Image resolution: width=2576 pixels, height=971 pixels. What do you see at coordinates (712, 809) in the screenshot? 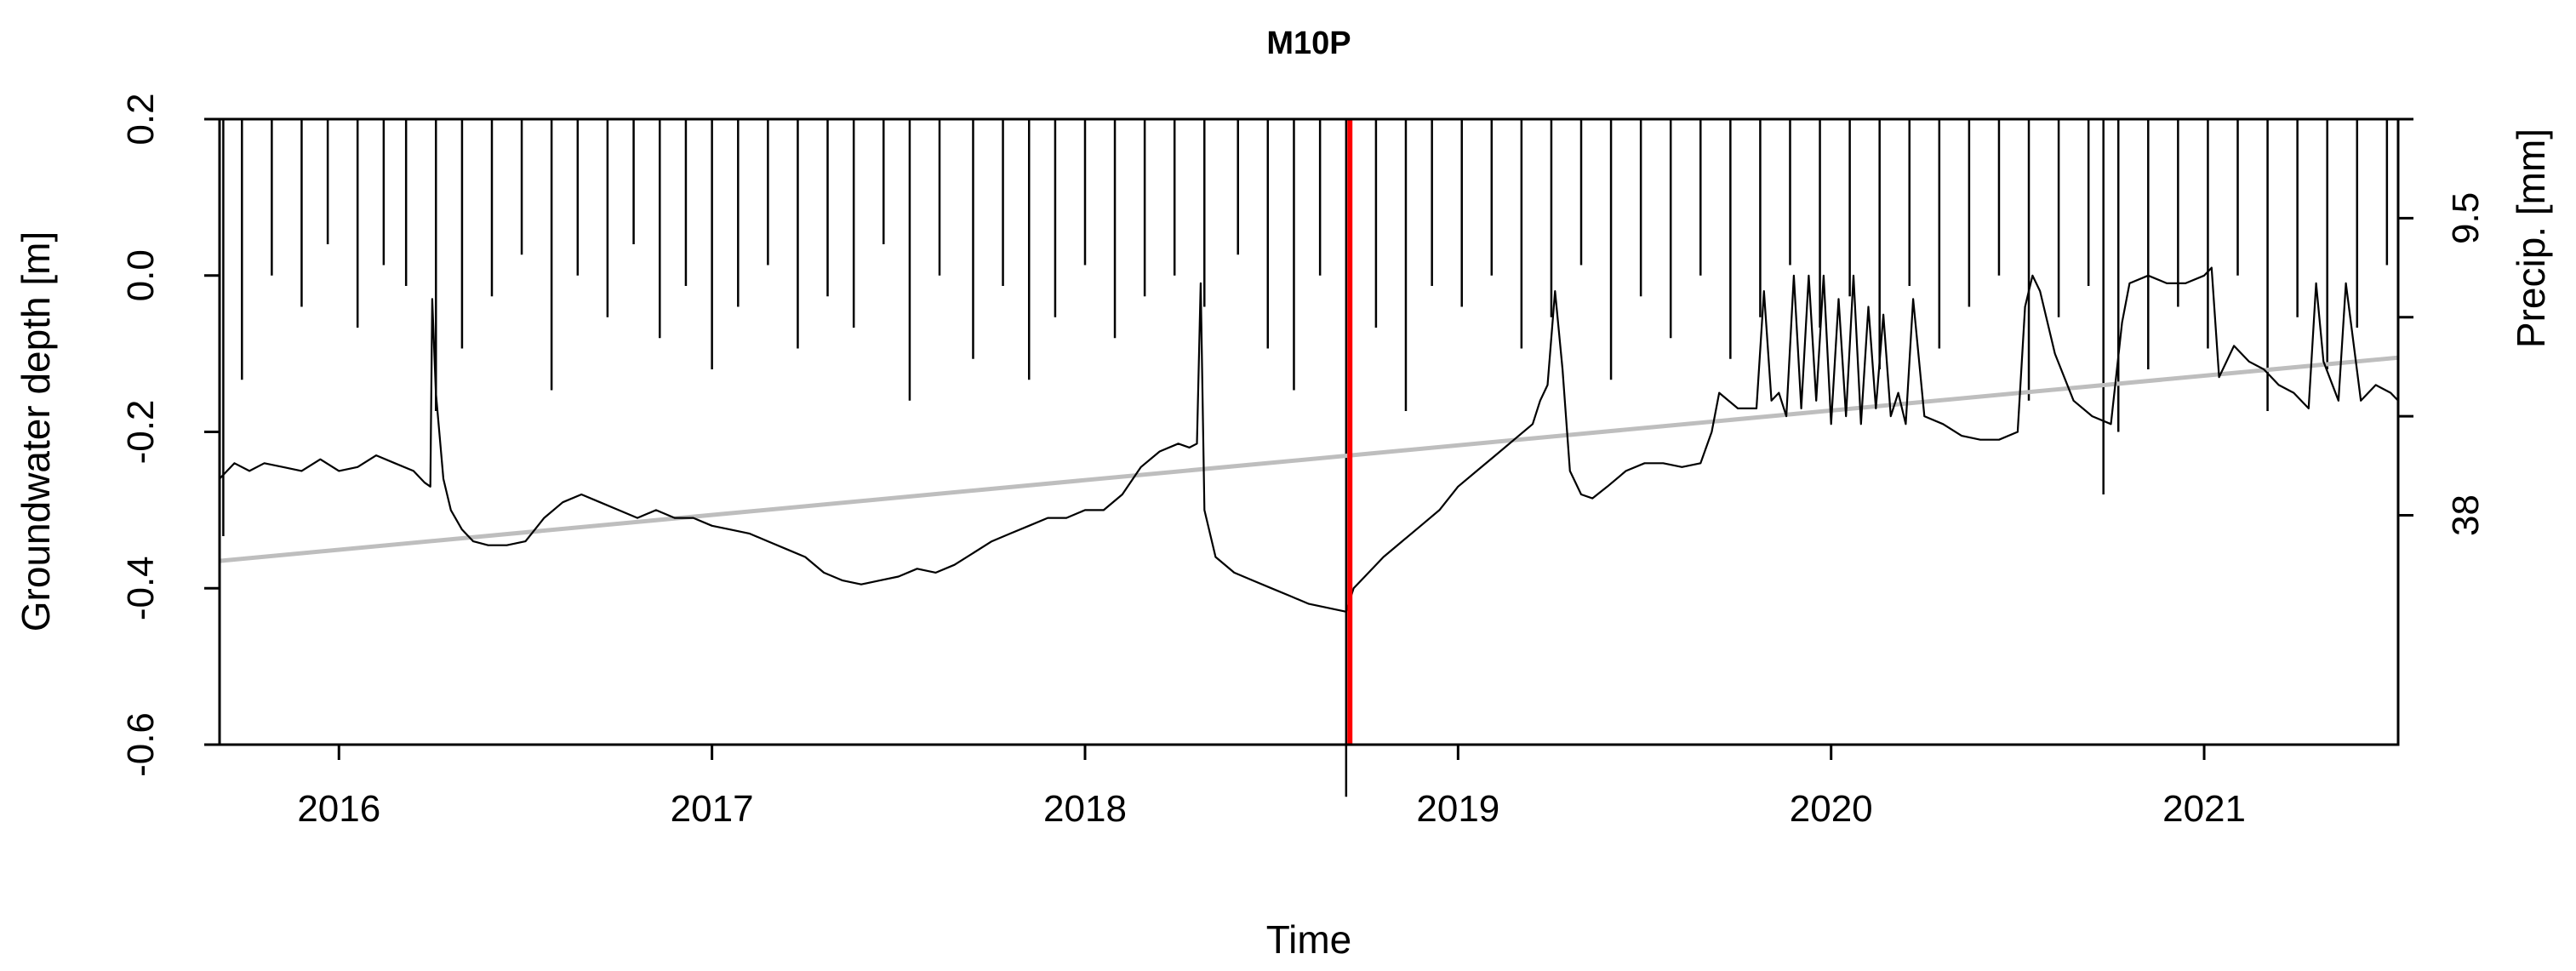
I see `x-tick-label: 2017` at bounding box center [712, 809].